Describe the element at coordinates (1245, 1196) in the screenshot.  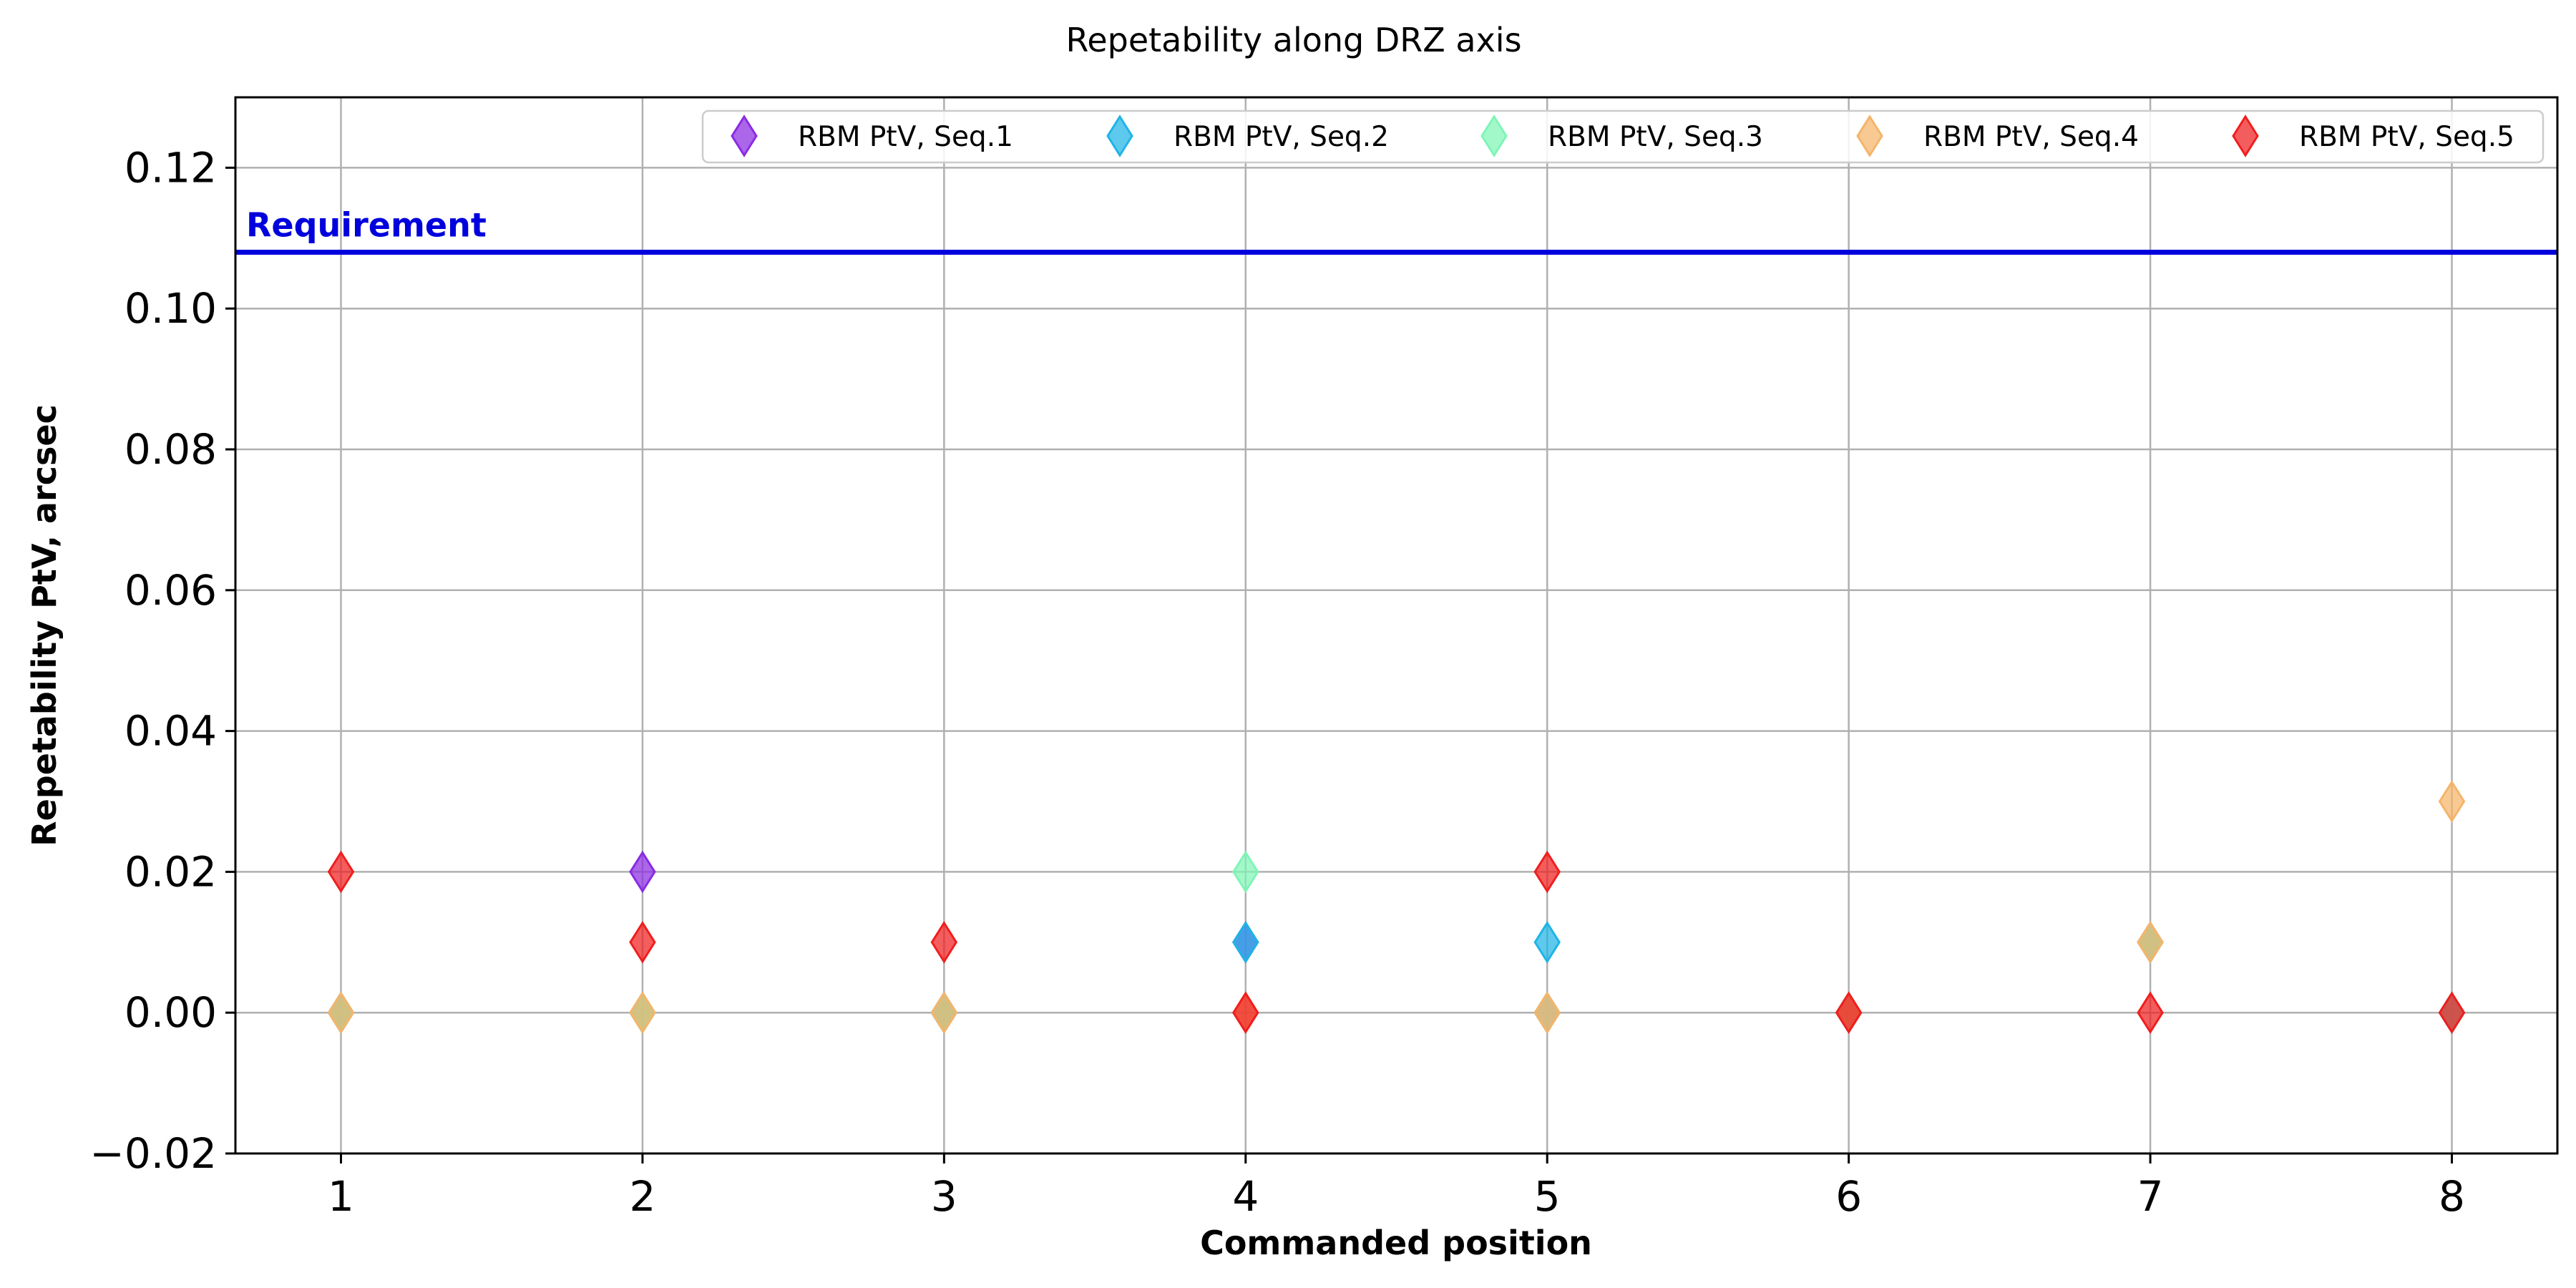
I see `x-tick-label: 4` at that location.